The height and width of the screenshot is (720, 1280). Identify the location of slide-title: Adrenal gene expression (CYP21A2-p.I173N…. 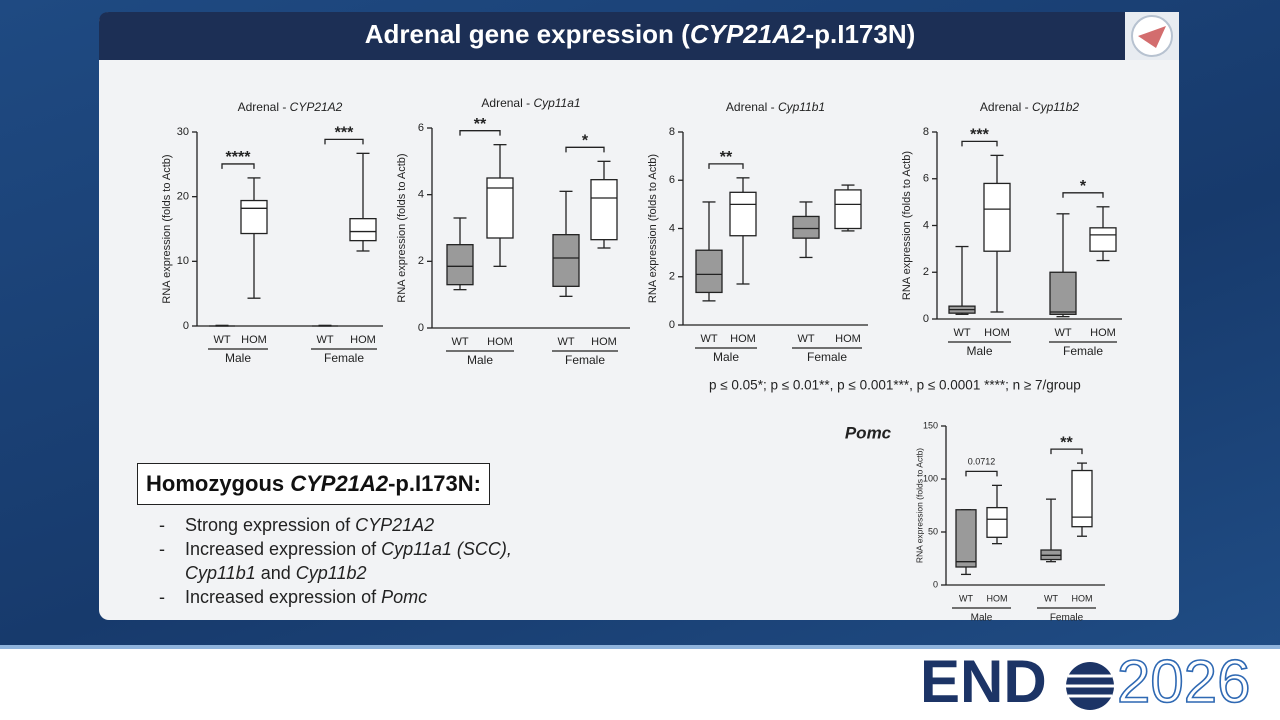
(640, 34).